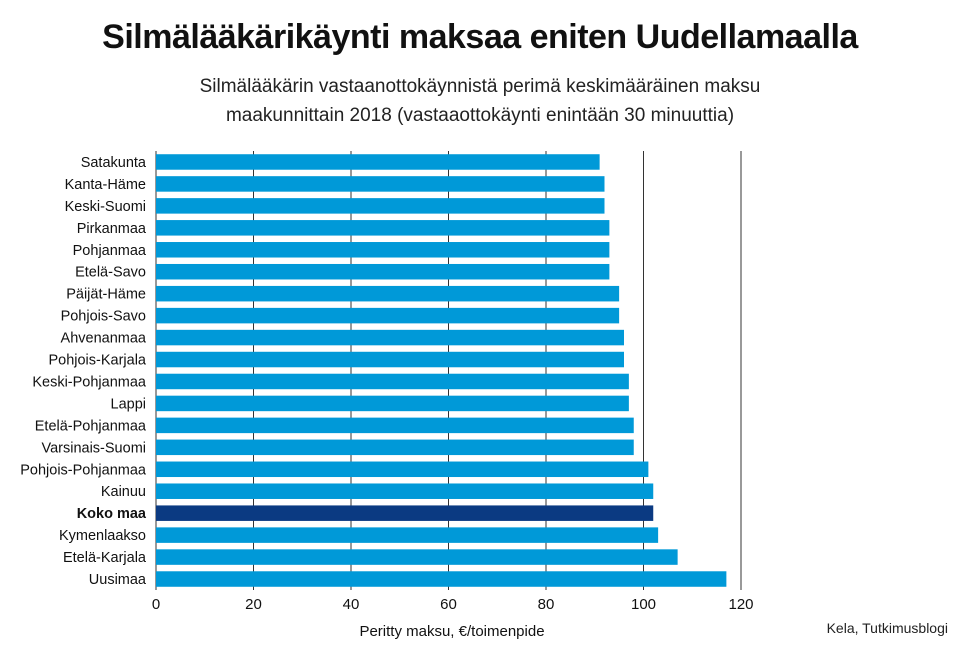  Describe the element at coordinates (83, 470) in the screenshot. I see `category-label: Pohjois-Pohjanmaa` at that location.